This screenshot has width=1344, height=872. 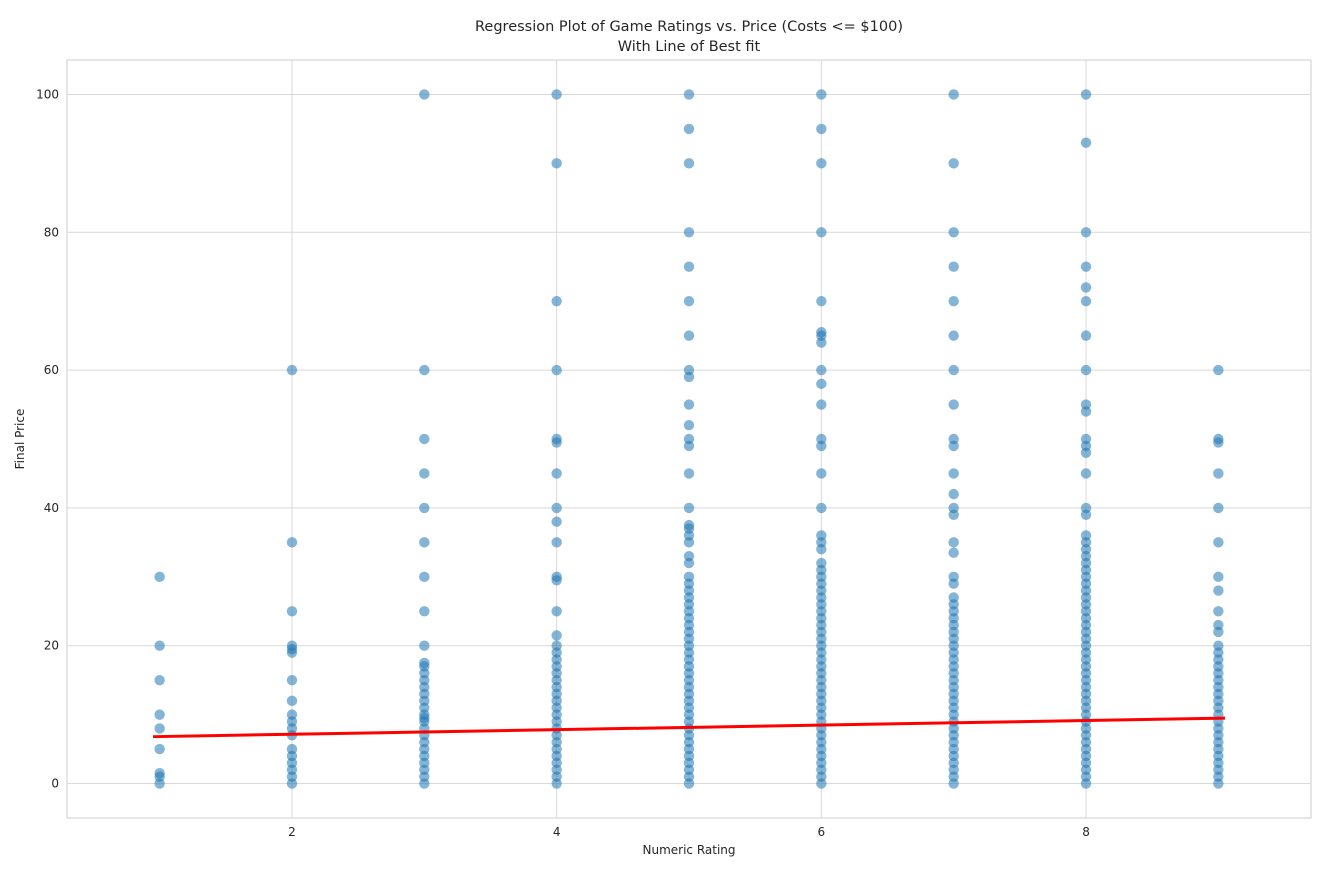 I want to click on x-tick-label: 2, so click(x=292, y=832).